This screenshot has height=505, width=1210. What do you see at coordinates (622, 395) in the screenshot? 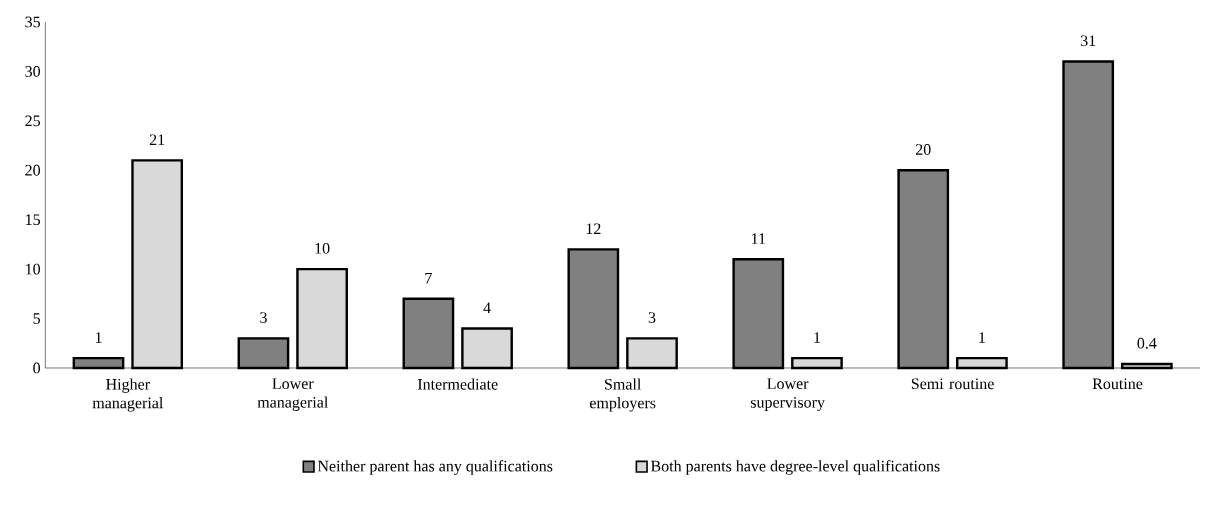
I see `x-tick-label: Small employers` at bounding box center [622, 395].